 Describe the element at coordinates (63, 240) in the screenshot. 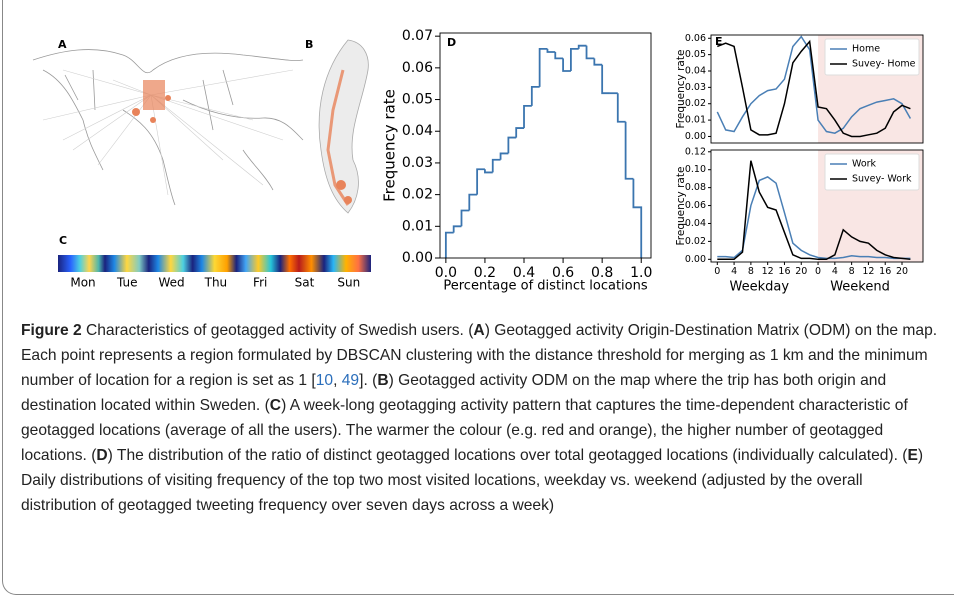

I see `panel-label: C` at that location.